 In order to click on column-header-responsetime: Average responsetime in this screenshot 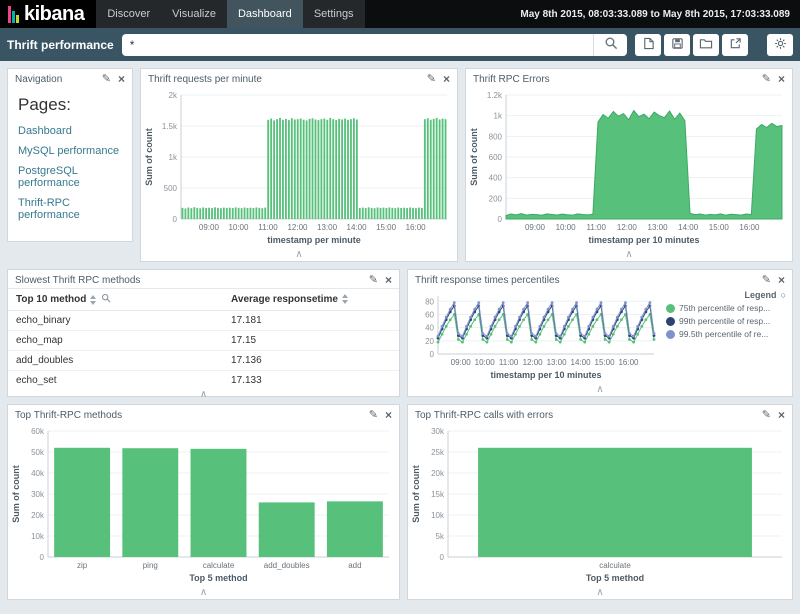, I will do `click(311, 299)`.